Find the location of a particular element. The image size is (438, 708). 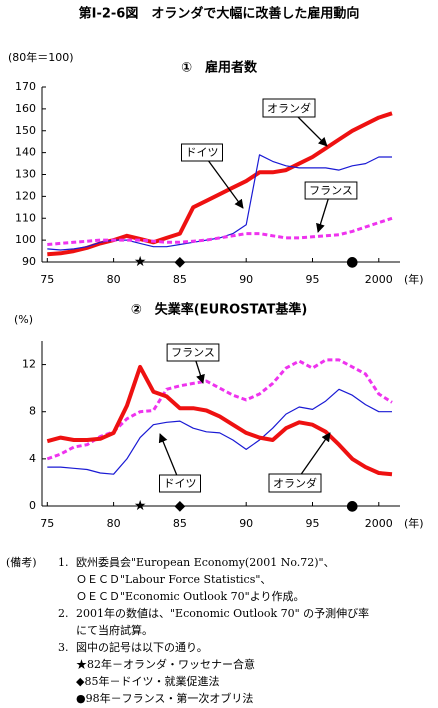

note-number: 3. is located at coordinates (63, 647).